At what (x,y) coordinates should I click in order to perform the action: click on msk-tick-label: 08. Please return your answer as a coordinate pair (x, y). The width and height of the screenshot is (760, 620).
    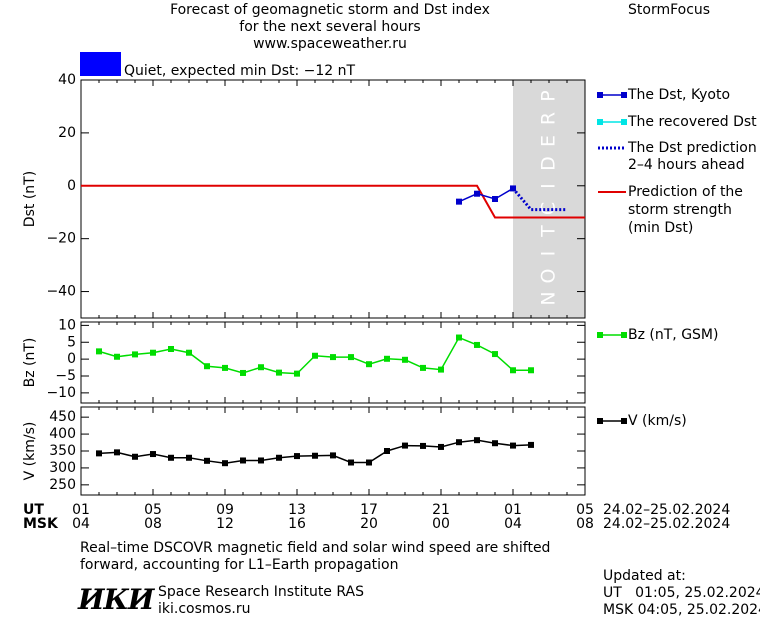
    Looking at the image, I should click on (585, 524).